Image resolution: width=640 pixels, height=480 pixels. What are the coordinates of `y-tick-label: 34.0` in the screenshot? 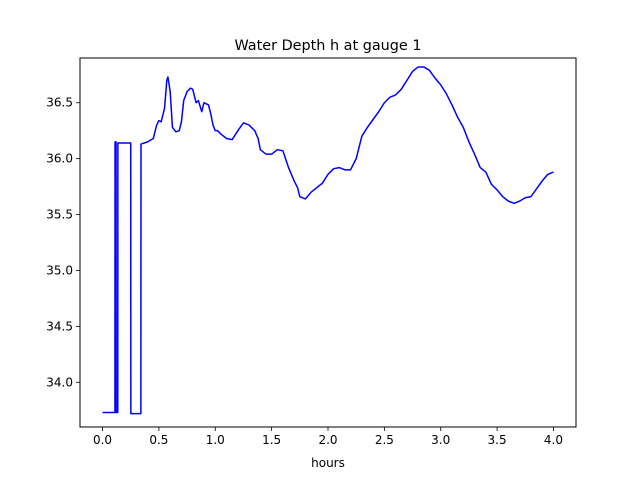 It's located at (59, 382).